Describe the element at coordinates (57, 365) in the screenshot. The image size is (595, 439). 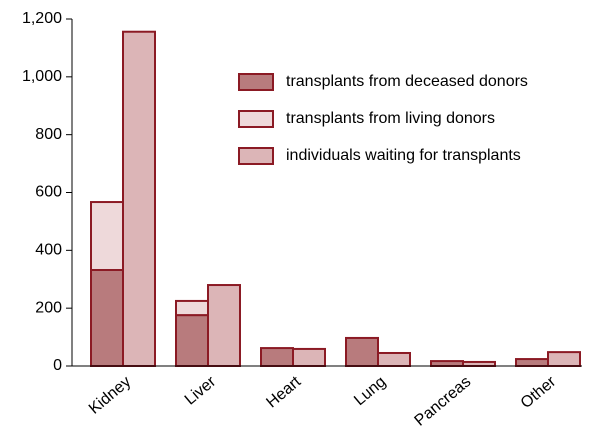
I see `y-tick-label: 0` at that location.